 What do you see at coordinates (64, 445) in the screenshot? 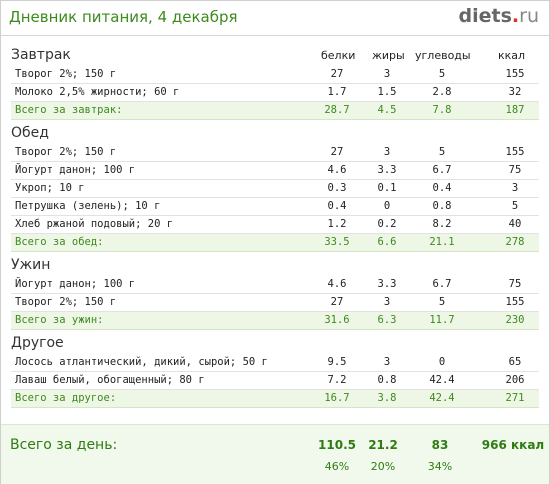
I see `day-total-label: Всего за день:` at bounding box center [64, 445].